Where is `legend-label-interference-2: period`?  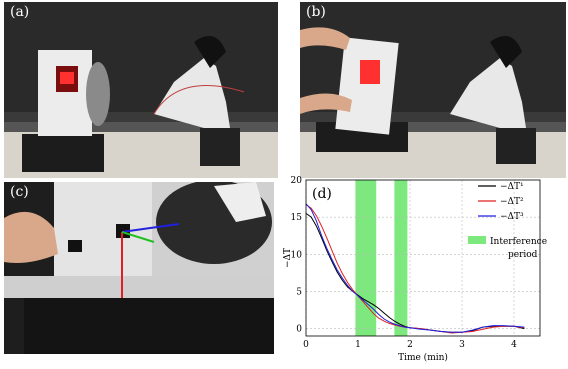 legend-label-interference-2: period is located at coordinates (523, 255).